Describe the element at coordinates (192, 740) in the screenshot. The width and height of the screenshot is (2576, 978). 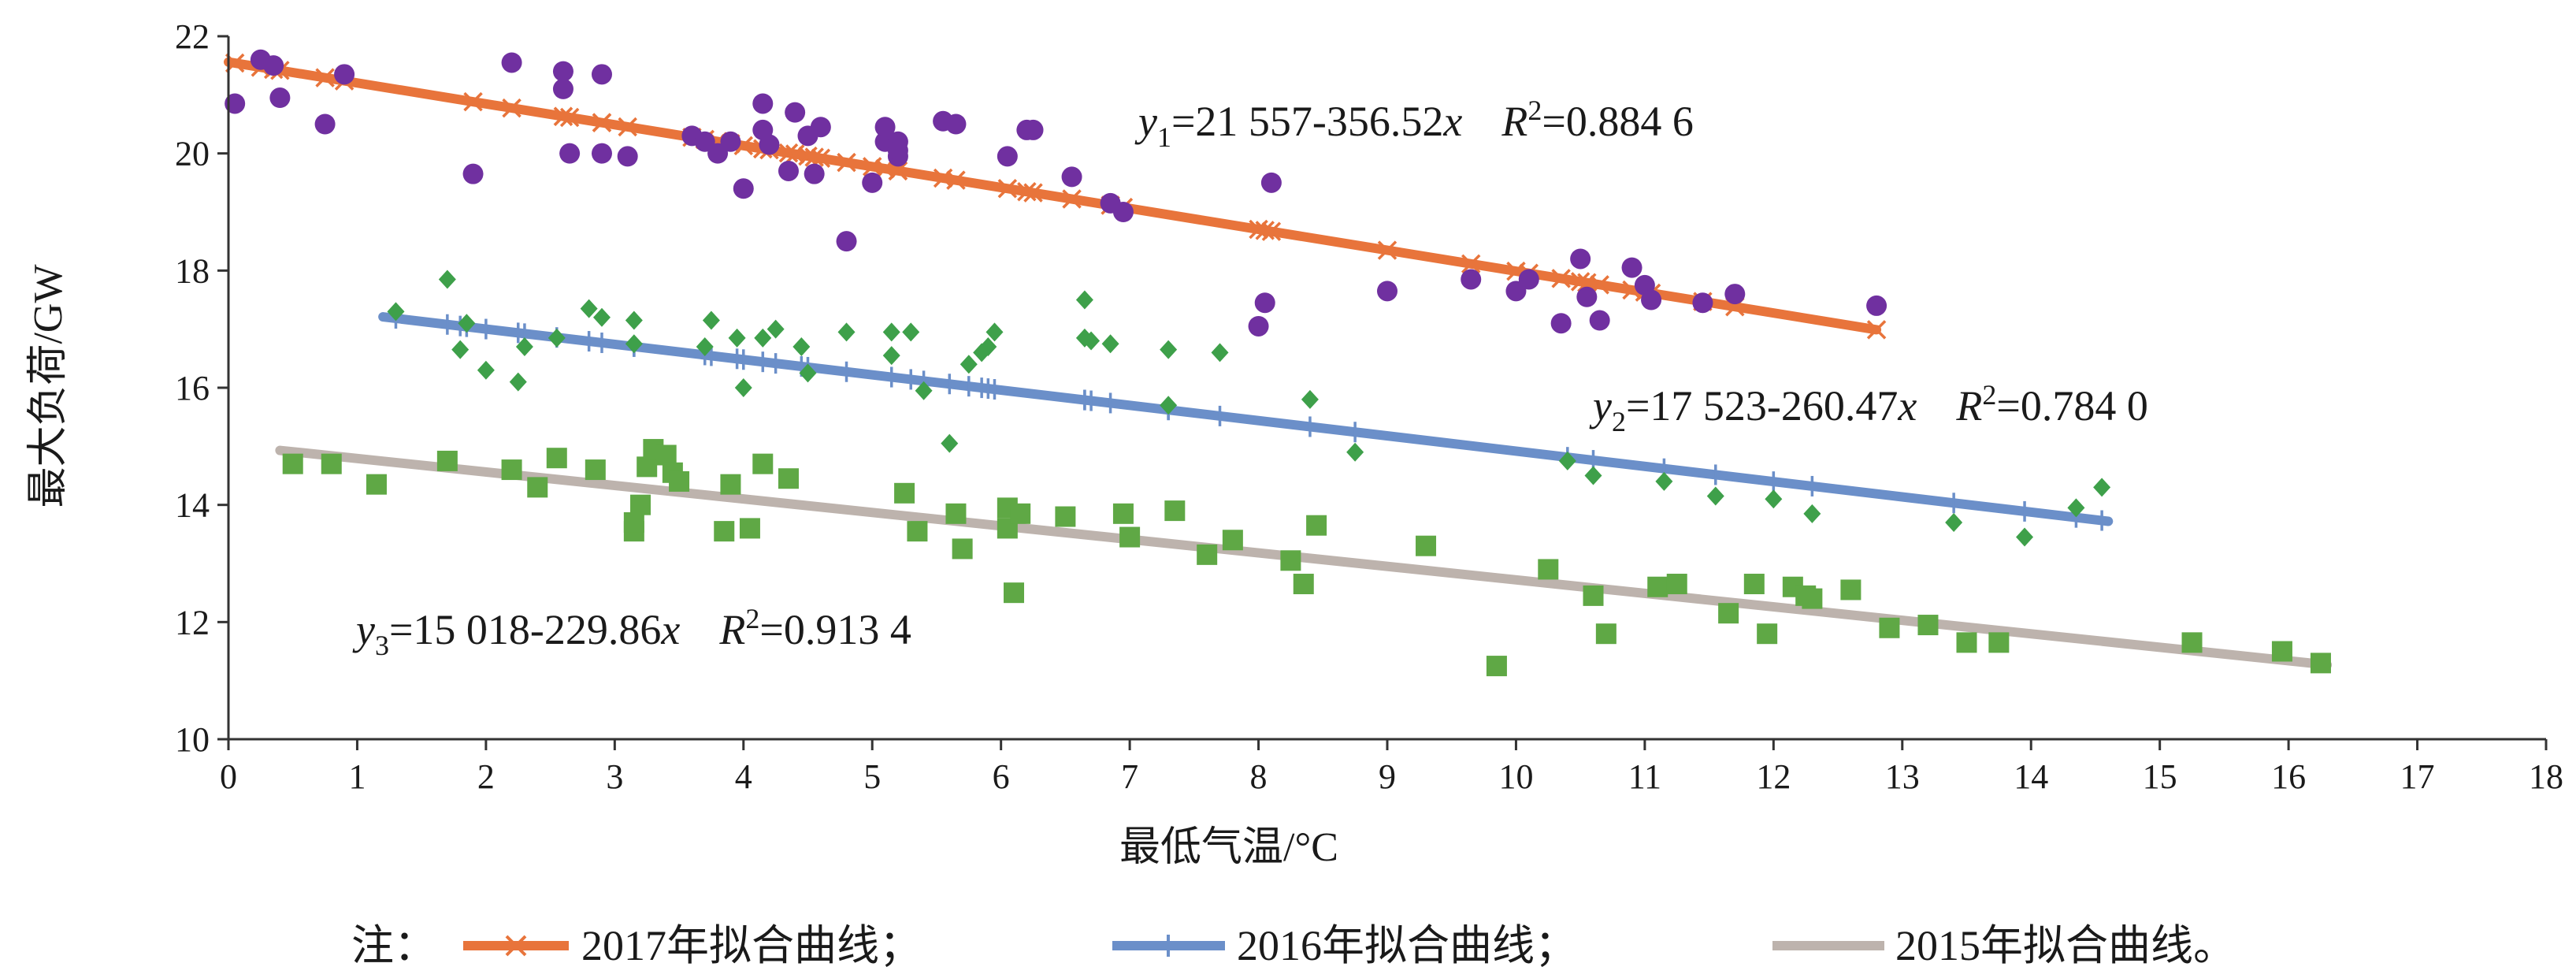
I see `y-tick-label: 10` at that location.